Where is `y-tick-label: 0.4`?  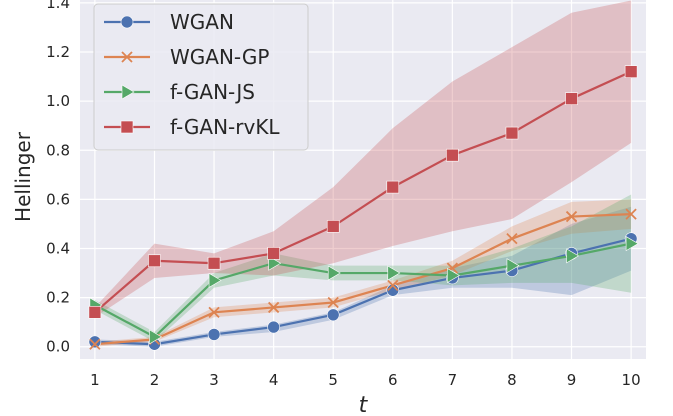
y-tick-label: 0.4 is located at coordinates (58, 248).